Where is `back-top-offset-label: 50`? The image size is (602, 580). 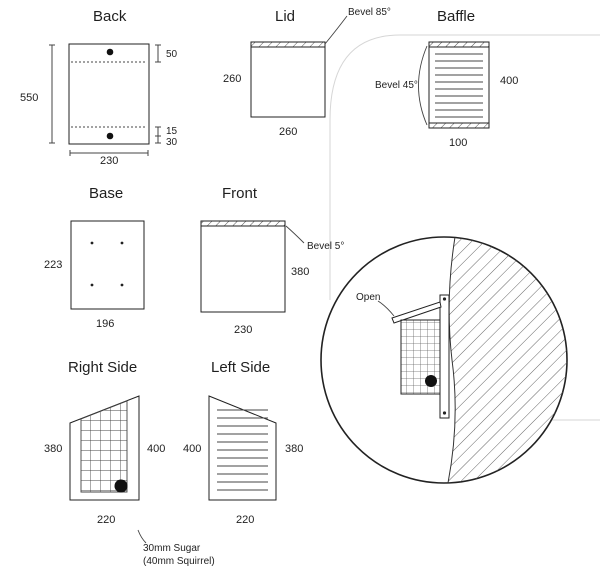 back-top-offset-label: 50 is located at coordinates (172, 54).